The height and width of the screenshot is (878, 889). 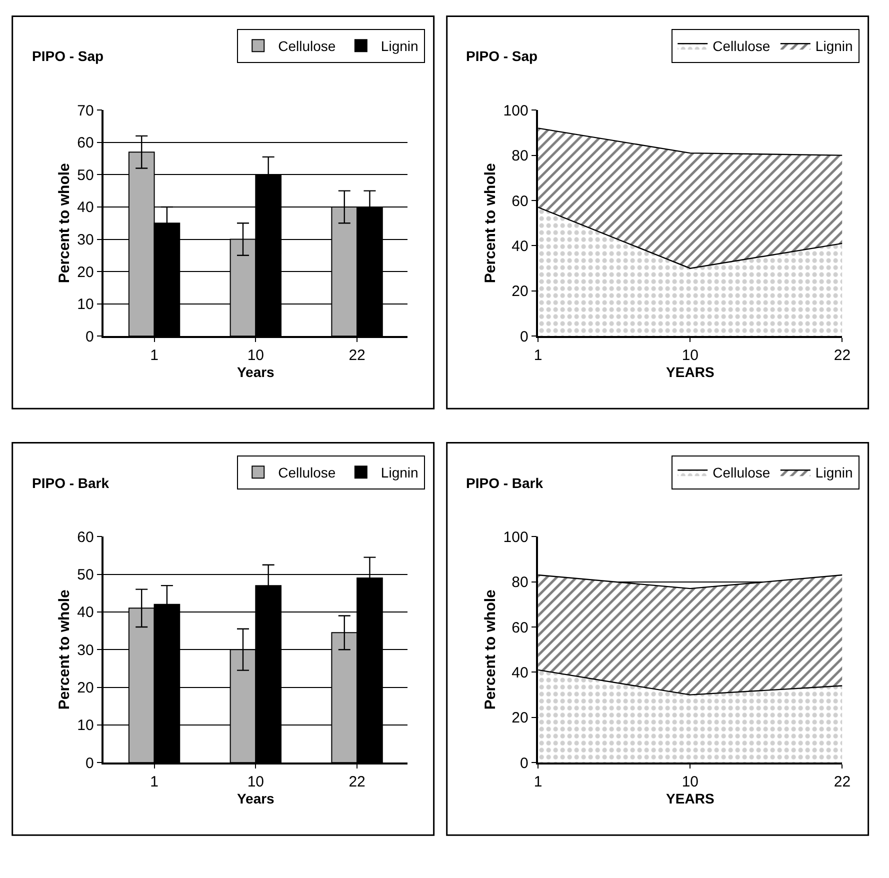 What do you see at coordinates (85, 111) in the screenshot?
I see `y-tick-label: 70` at bounding box center [85, 111].